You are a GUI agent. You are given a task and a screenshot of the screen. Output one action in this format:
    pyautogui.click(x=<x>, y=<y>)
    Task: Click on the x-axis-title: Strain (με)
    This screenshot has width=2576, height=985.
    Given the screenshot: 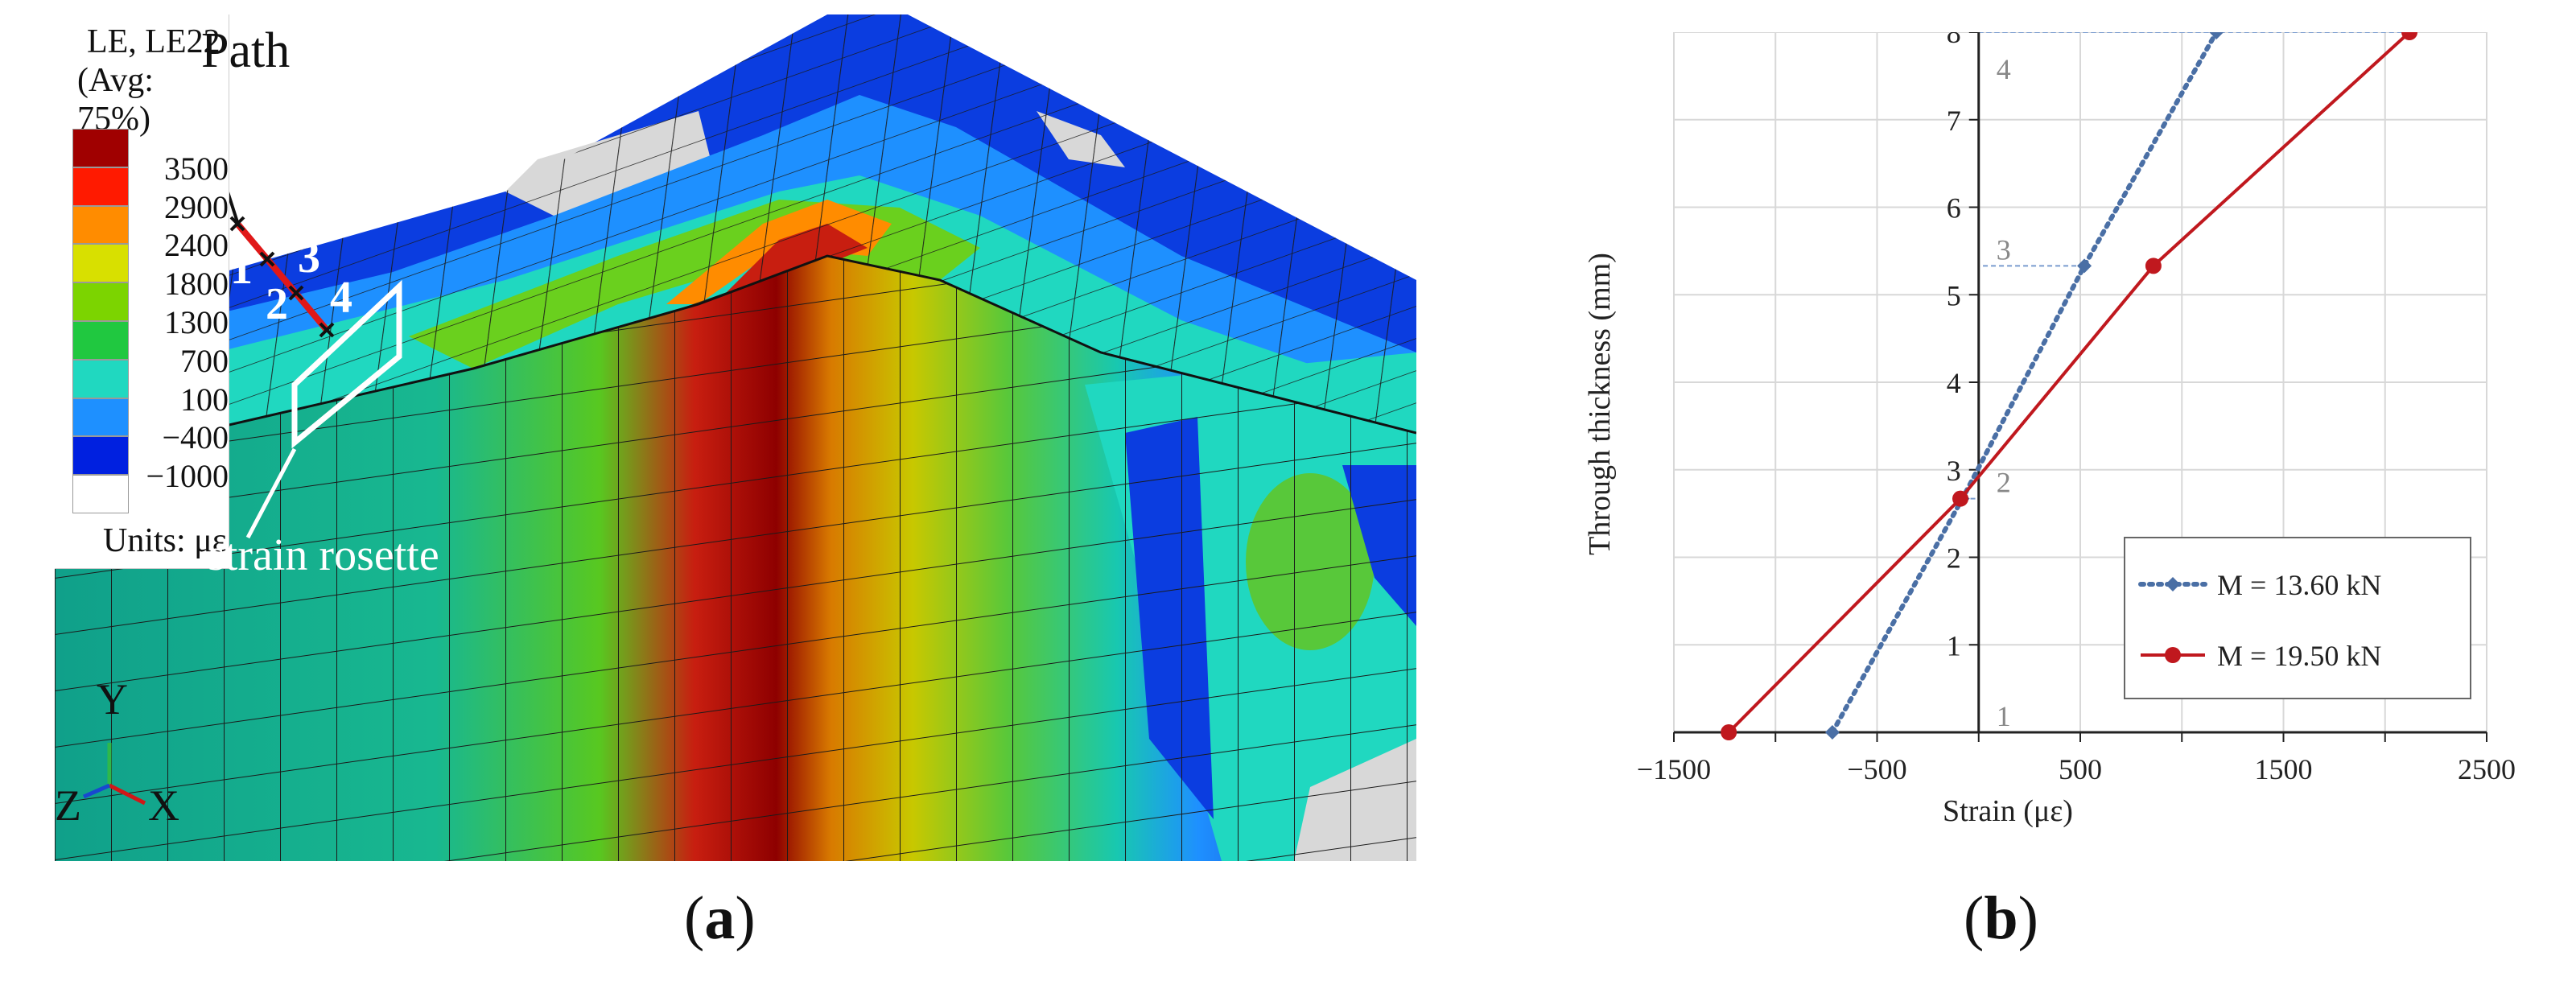 What is the action you would take?
    pyautogui.click(x=2008, y=811)
    